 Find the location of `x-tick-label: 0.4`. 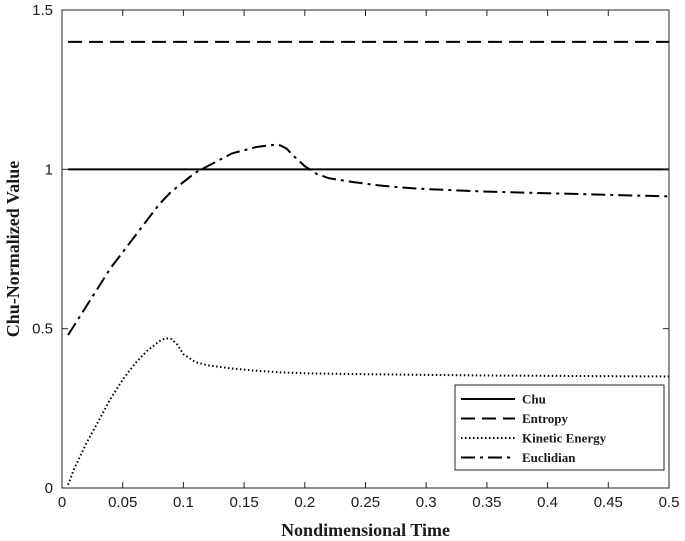

x-tick-label: 0.4 is located at coordinates (547, 502).